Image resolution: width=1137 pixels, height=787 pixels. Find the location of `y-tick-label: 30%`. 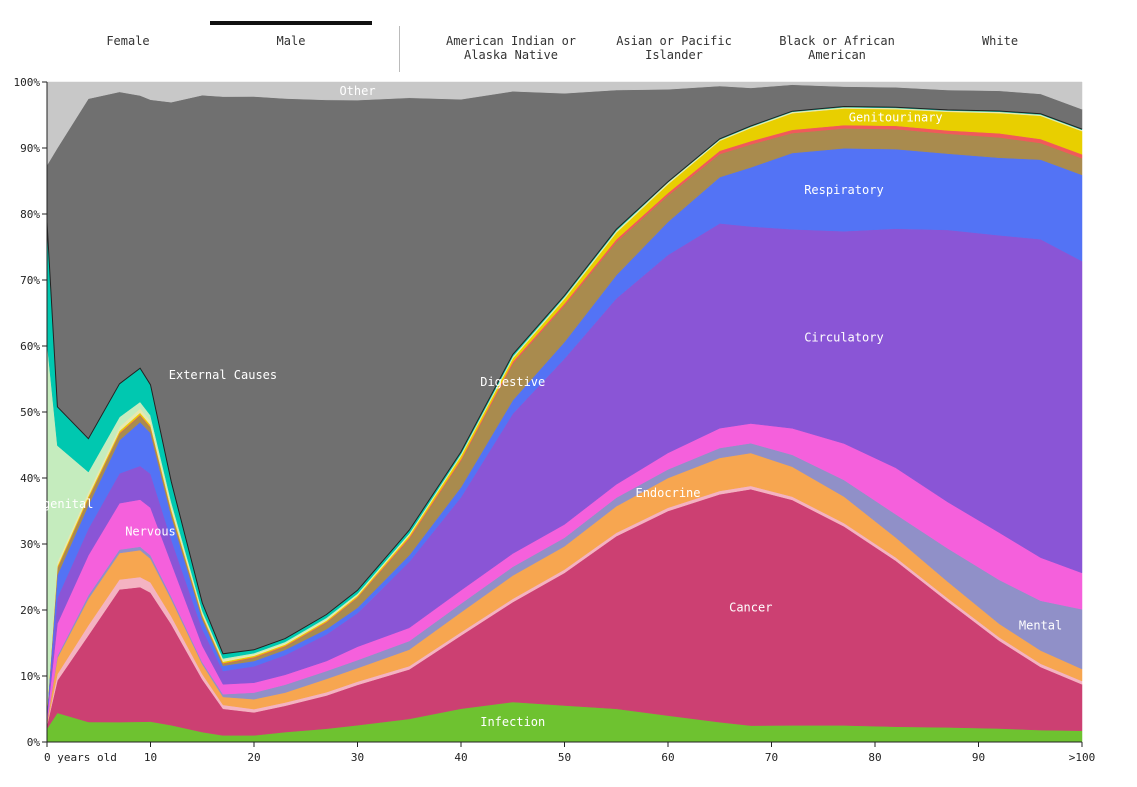

y-tick-label: 30% is located at coordinates (30, 544).